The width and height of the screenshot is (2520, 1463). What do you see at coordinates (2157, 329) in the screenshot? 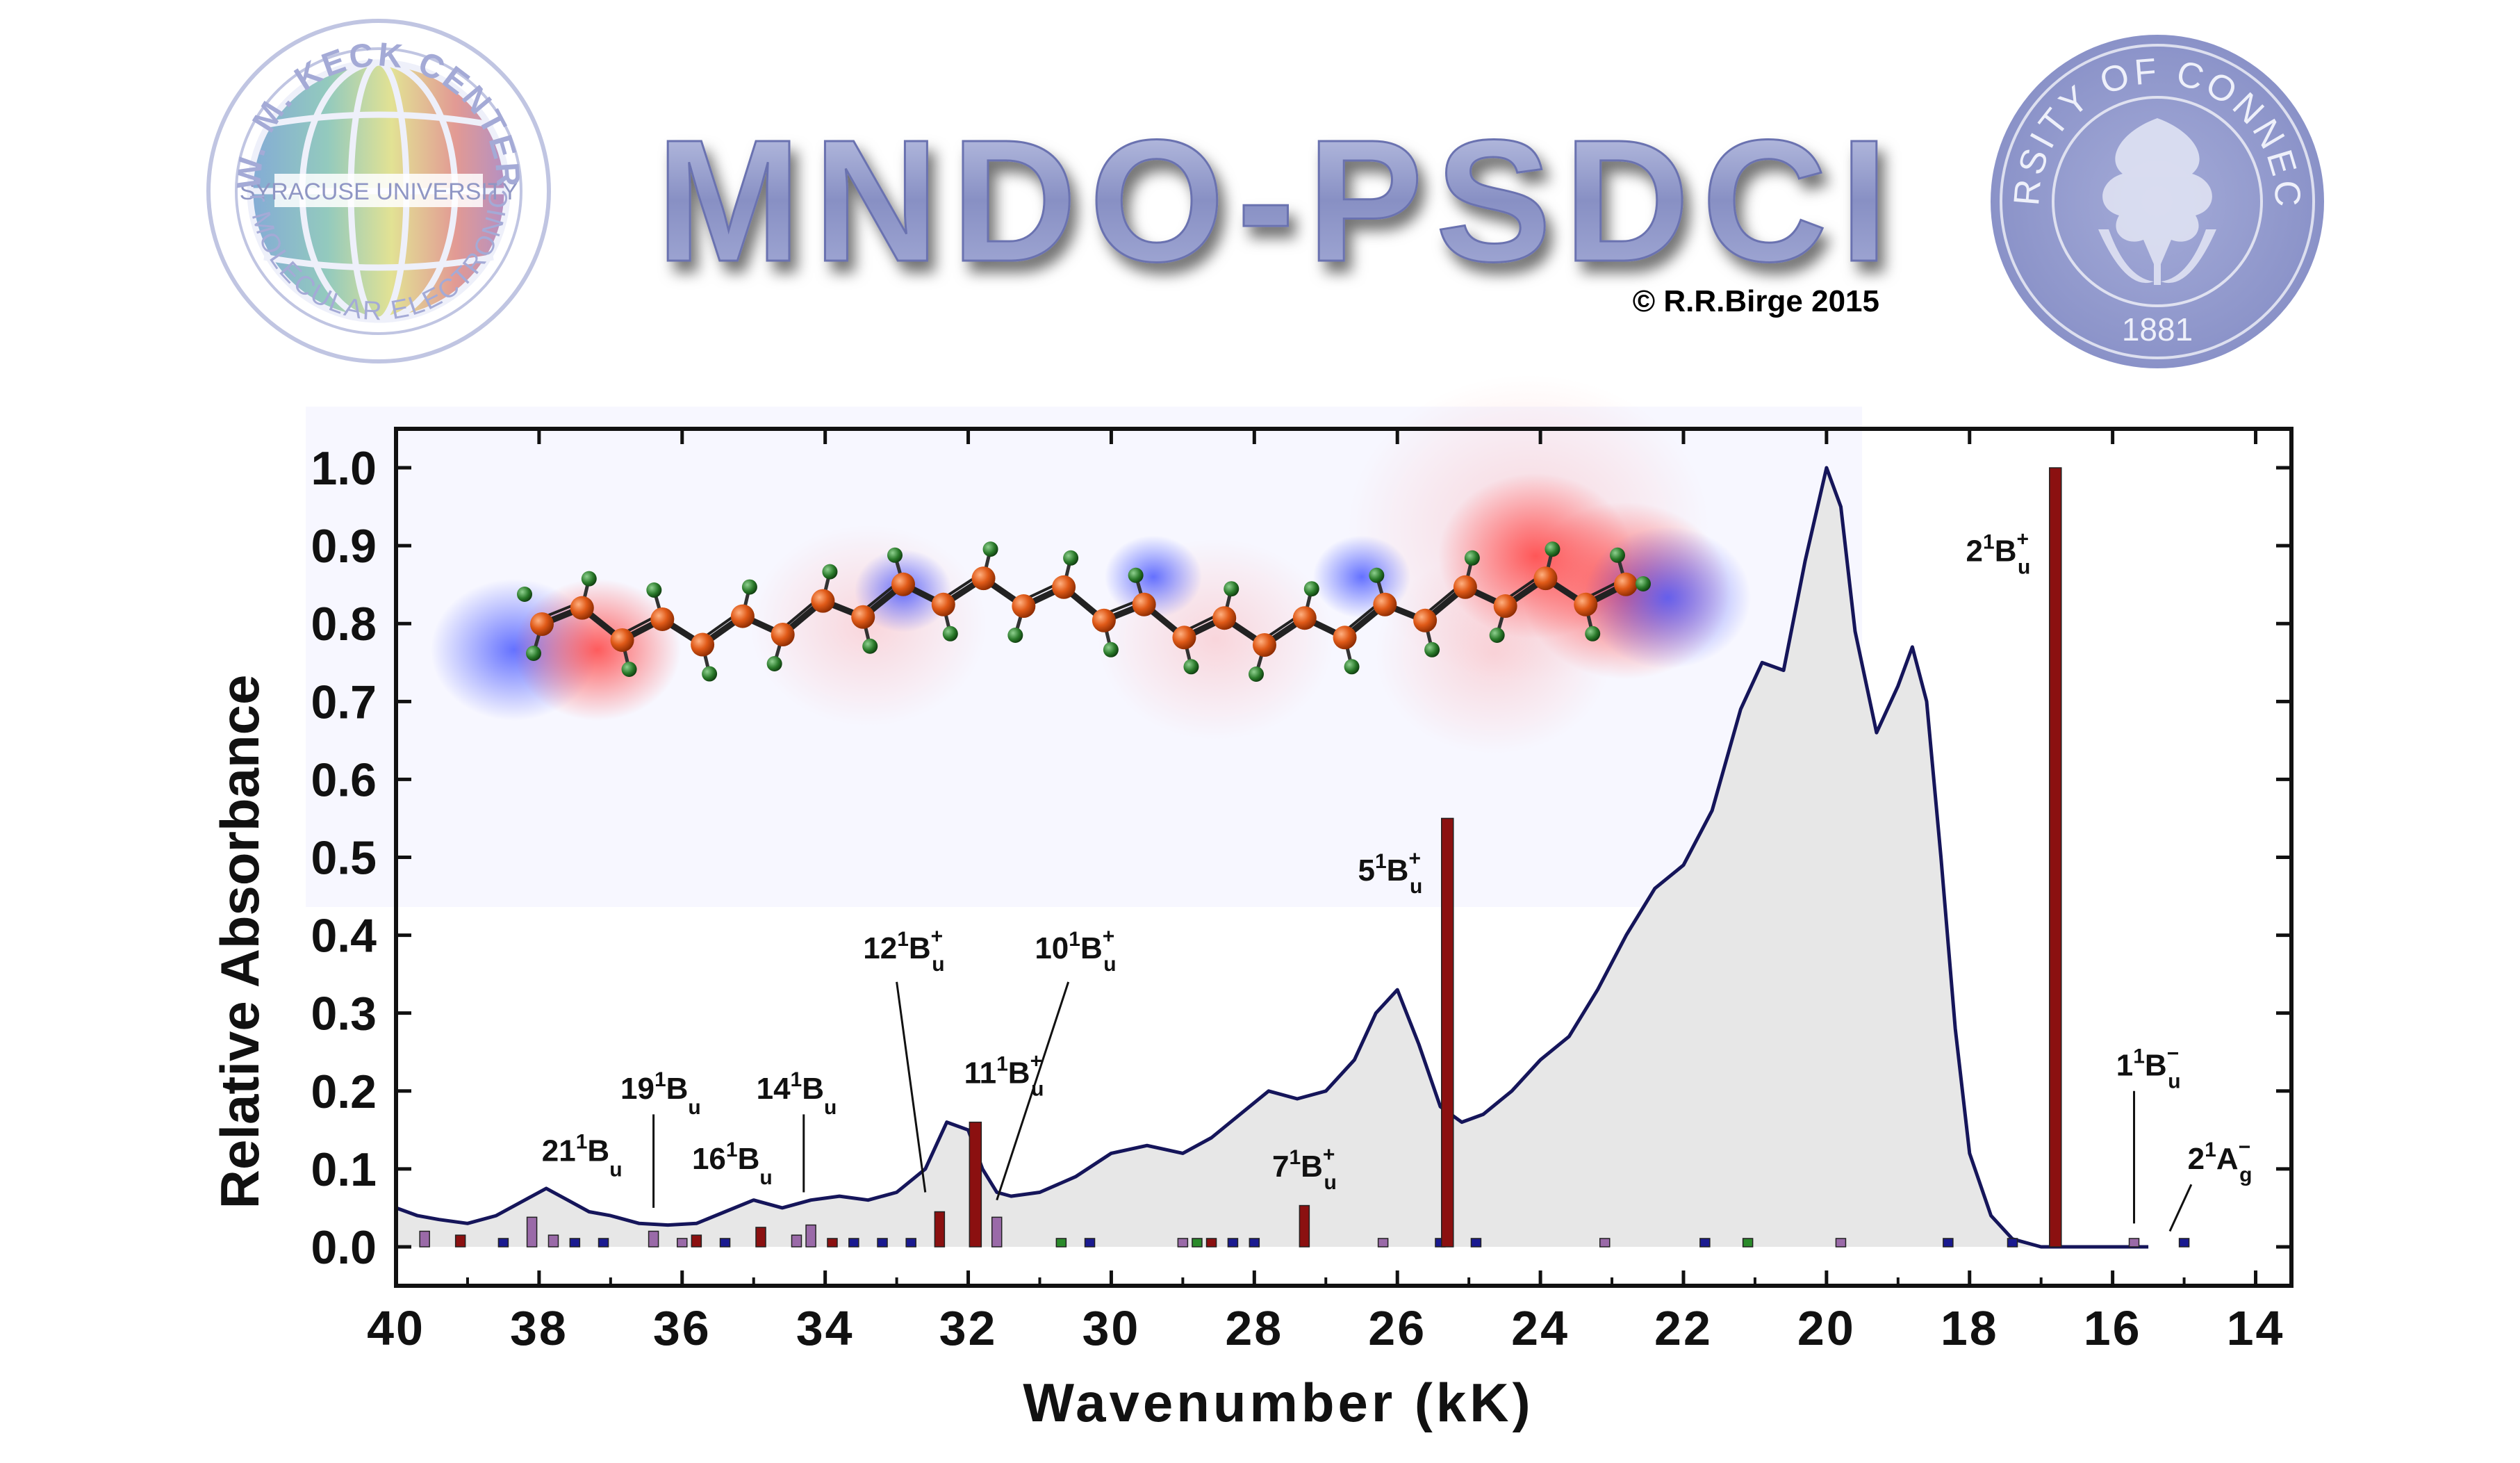
I see `uconn-seal-year: 1881` at bounding box center [2157, 329].